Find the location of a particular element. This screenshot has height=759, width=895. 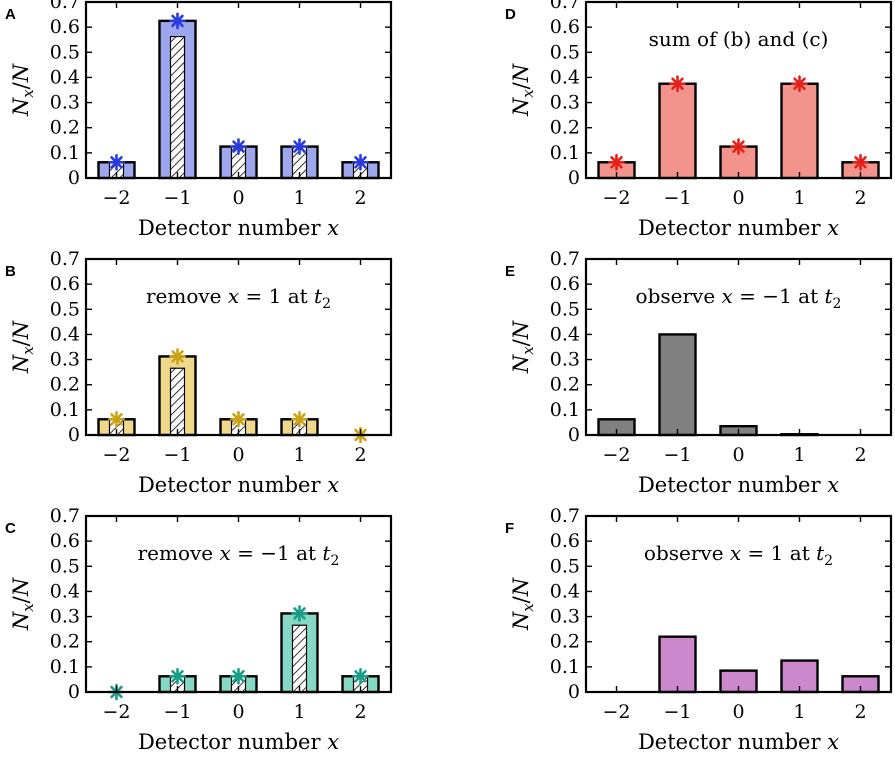

panel-annotation: remove x = 1 at t2 is located at coordinates (238, 298).